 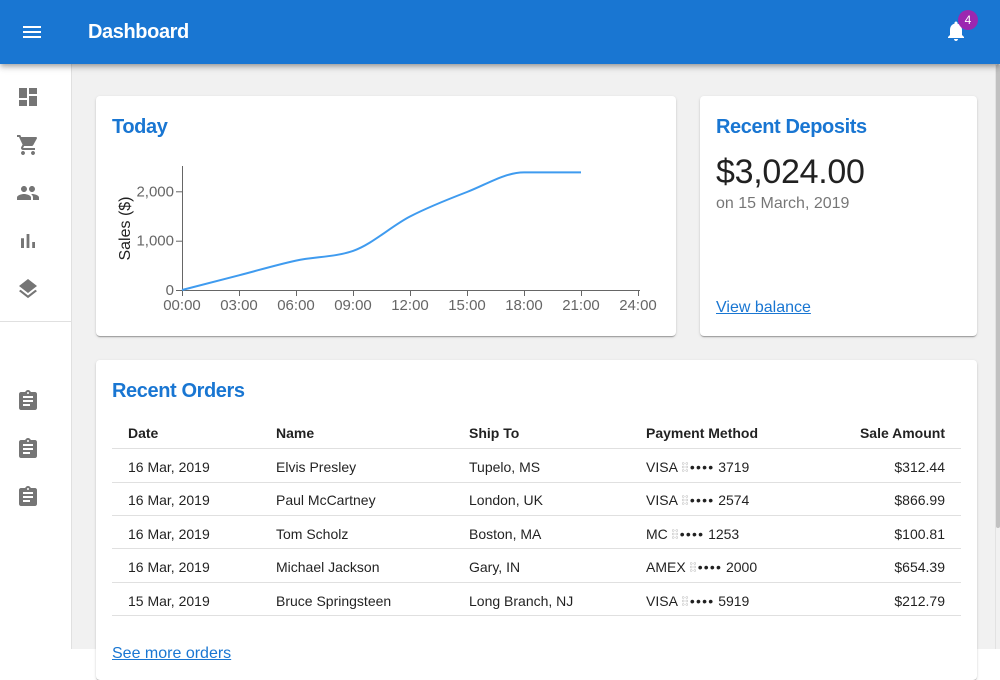 What do you see at coordinates (467, 305) in the screenshot?
I see `svg-text: 15:00` at bounding box center [467, 305].